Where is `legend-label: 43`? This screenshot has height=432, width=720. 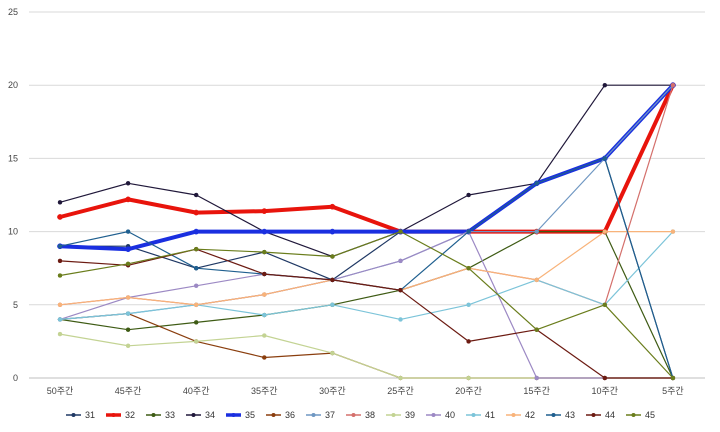 legend-label: 43 is located at coordinates (570, 415).